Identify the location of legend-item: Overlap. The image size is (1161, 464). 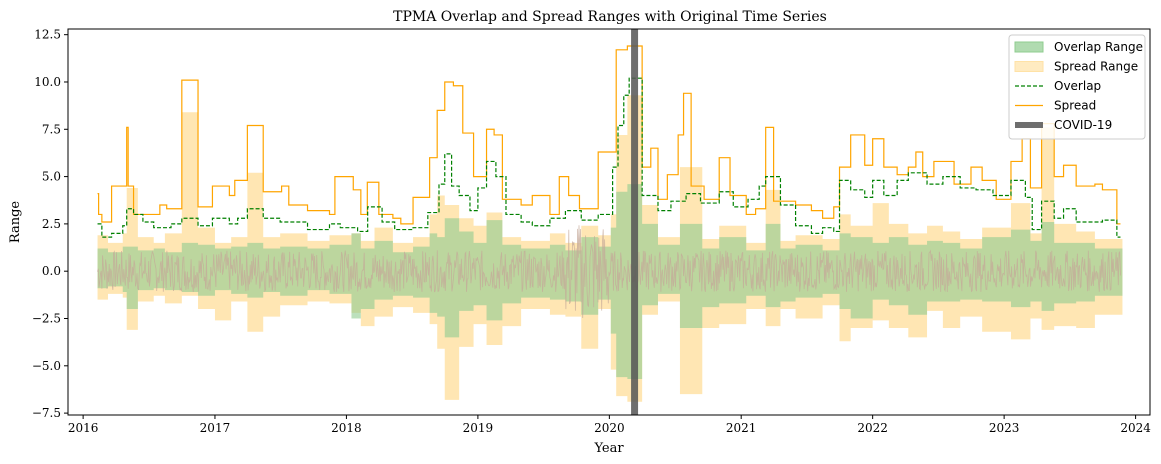
(1058, 86).